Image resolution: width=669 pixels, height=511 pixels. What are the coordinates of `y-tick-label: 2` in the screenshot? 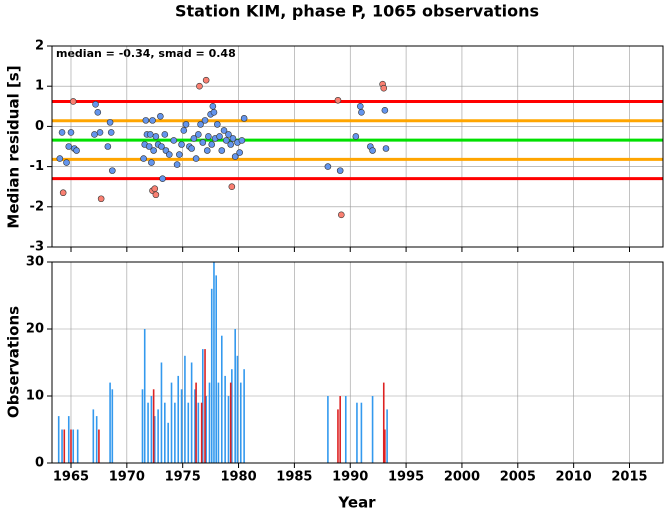 It's located at (39, 46).